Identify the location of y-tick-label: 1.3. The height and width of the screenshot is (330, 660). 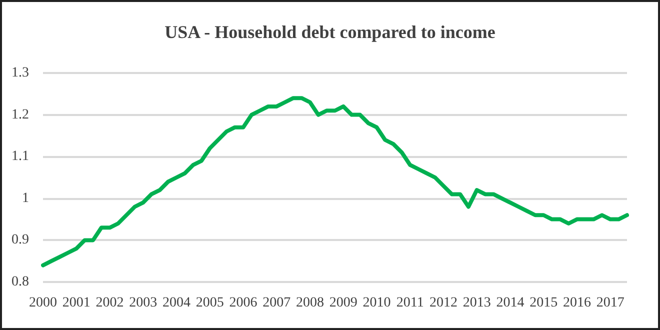
(20, 73).